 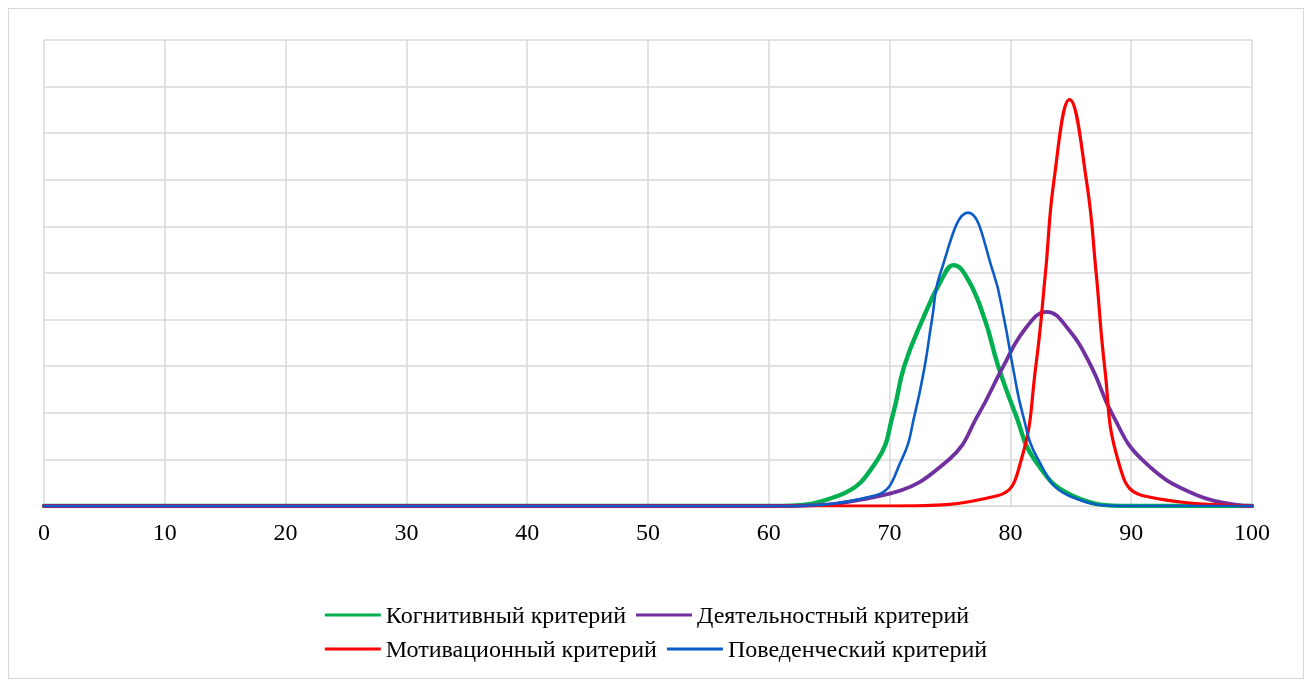 What do you see at coordinates (648, 532) in the screenshot?
I see `x-tick-label: 50` at bounding box center [648, 532].